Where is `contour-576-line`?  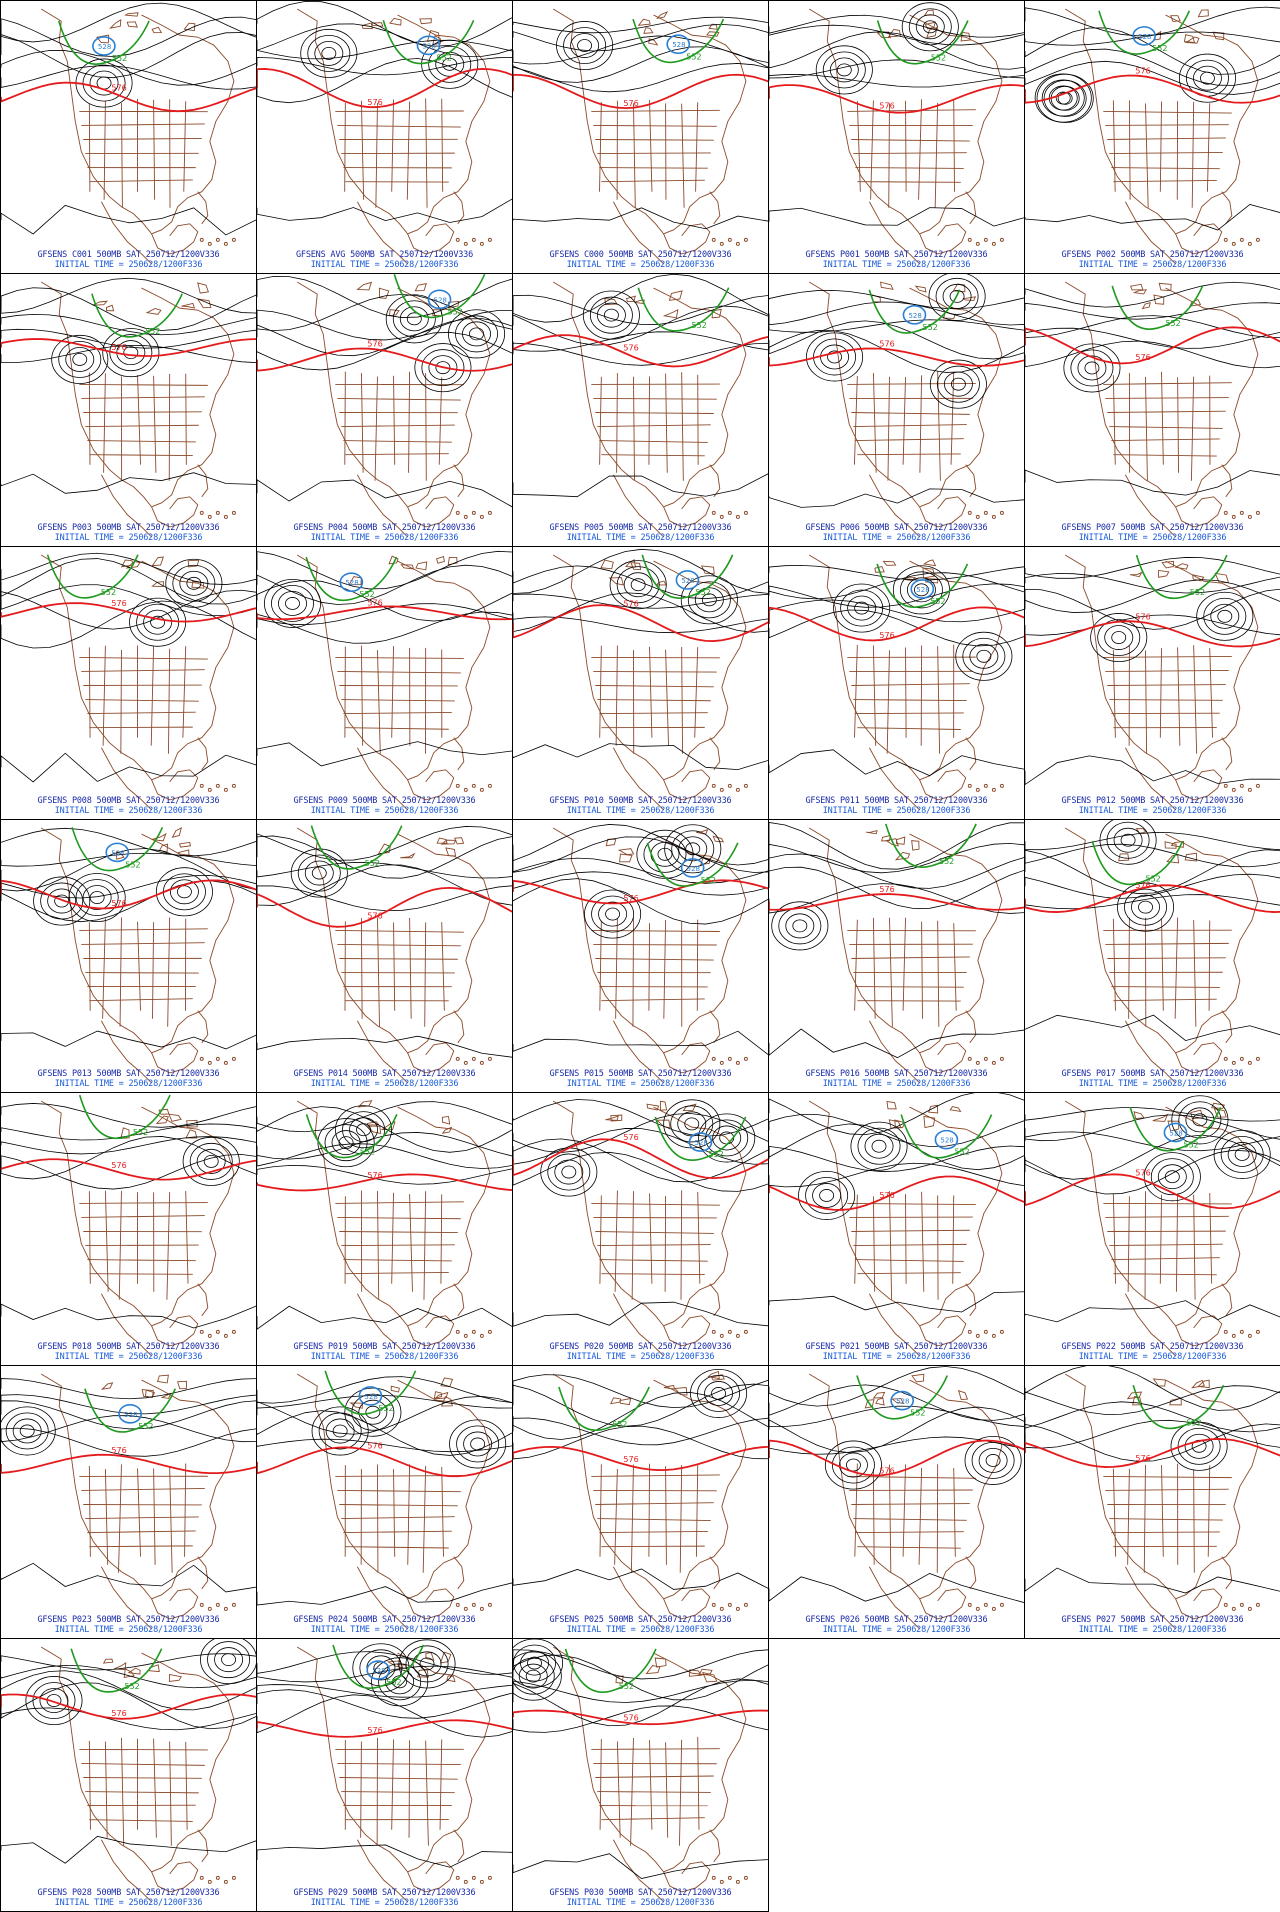 contour-576-line is located at coordinates (641, 1718).